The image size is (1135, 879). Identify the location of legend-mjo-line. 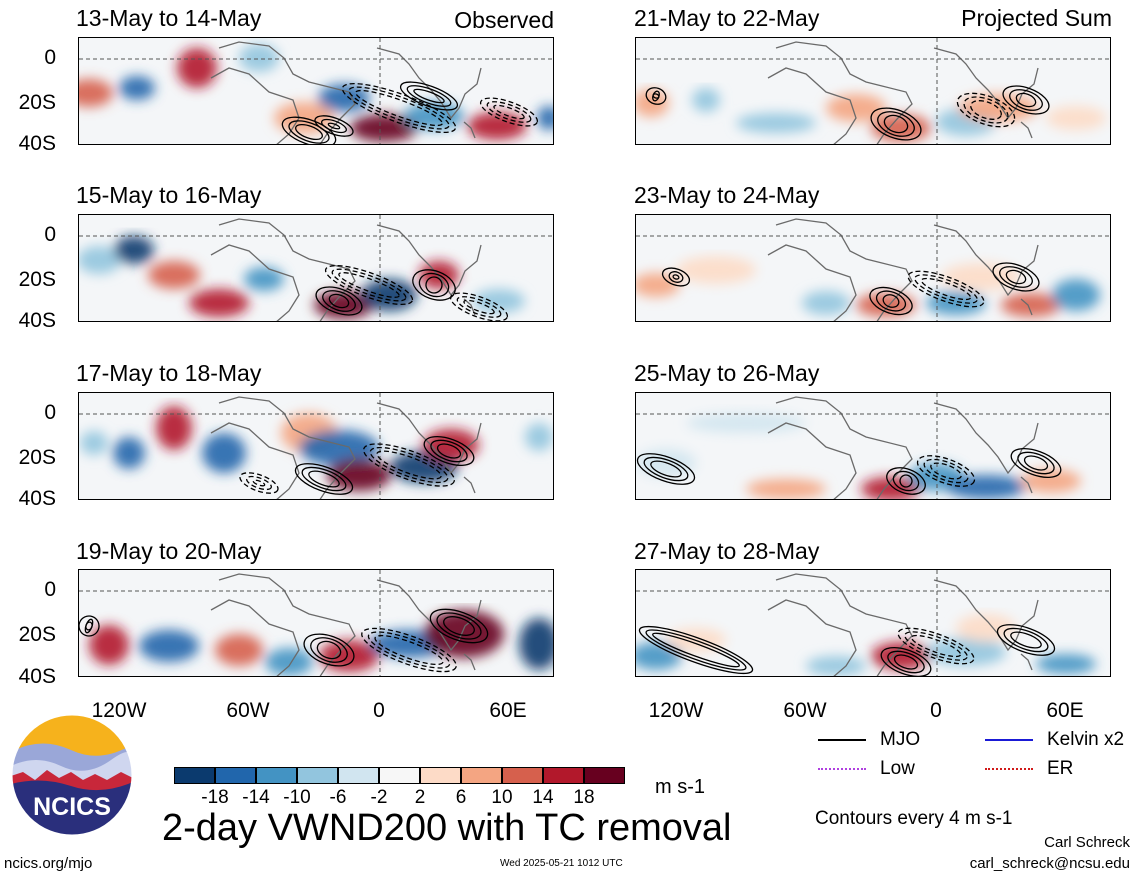
(842, 739).